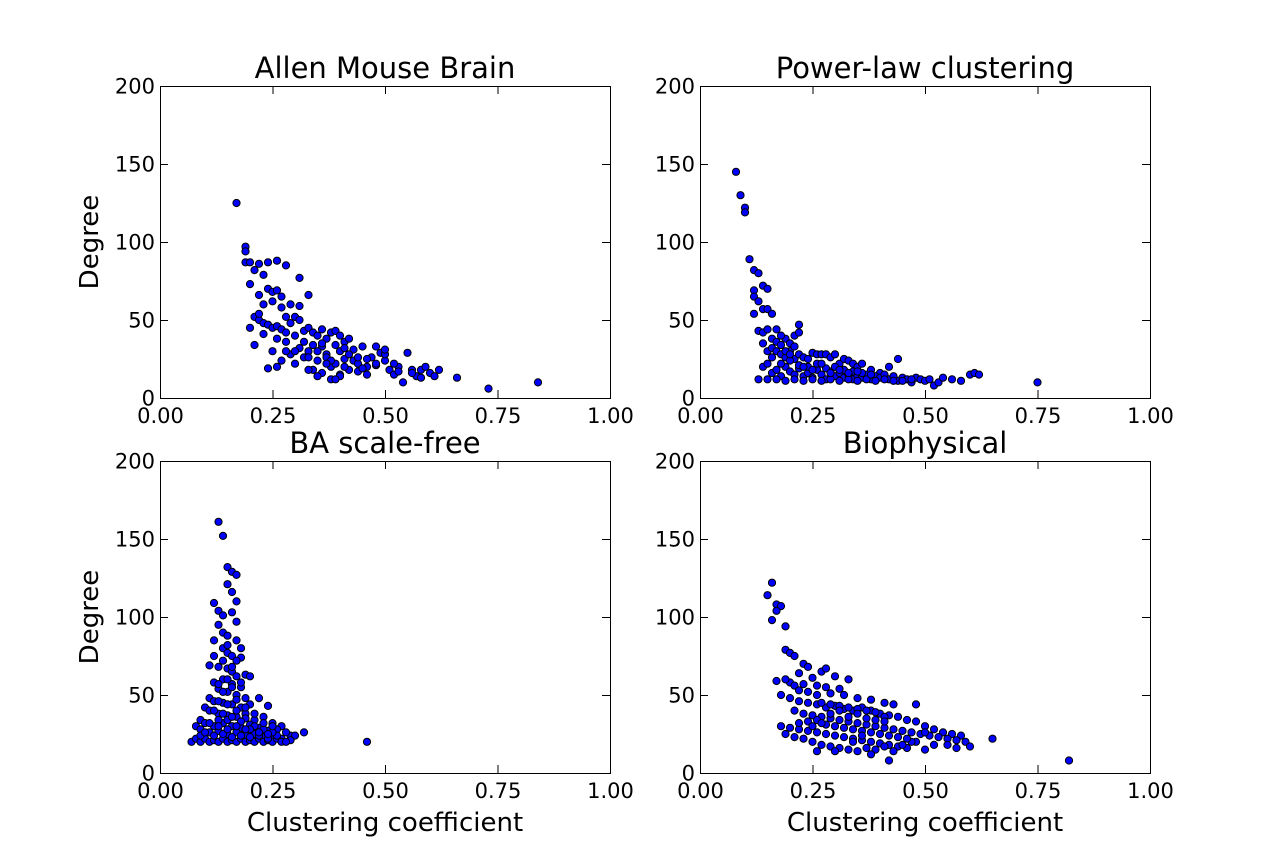 The height and width of the screenshot is (860, 1278). Describe the element at coordinates (700, 416) in the screenshot. I see `x-tick-label: 0.00` at that location.